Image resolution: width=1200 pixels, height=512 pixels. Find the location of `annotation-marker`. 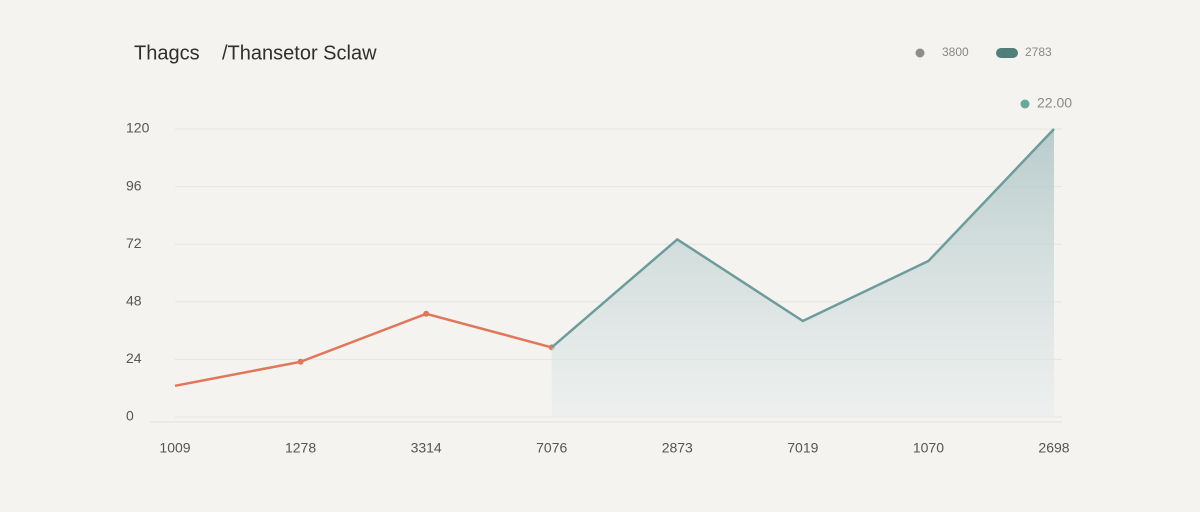

annotation-marker is located at coordinates (1025, 104).